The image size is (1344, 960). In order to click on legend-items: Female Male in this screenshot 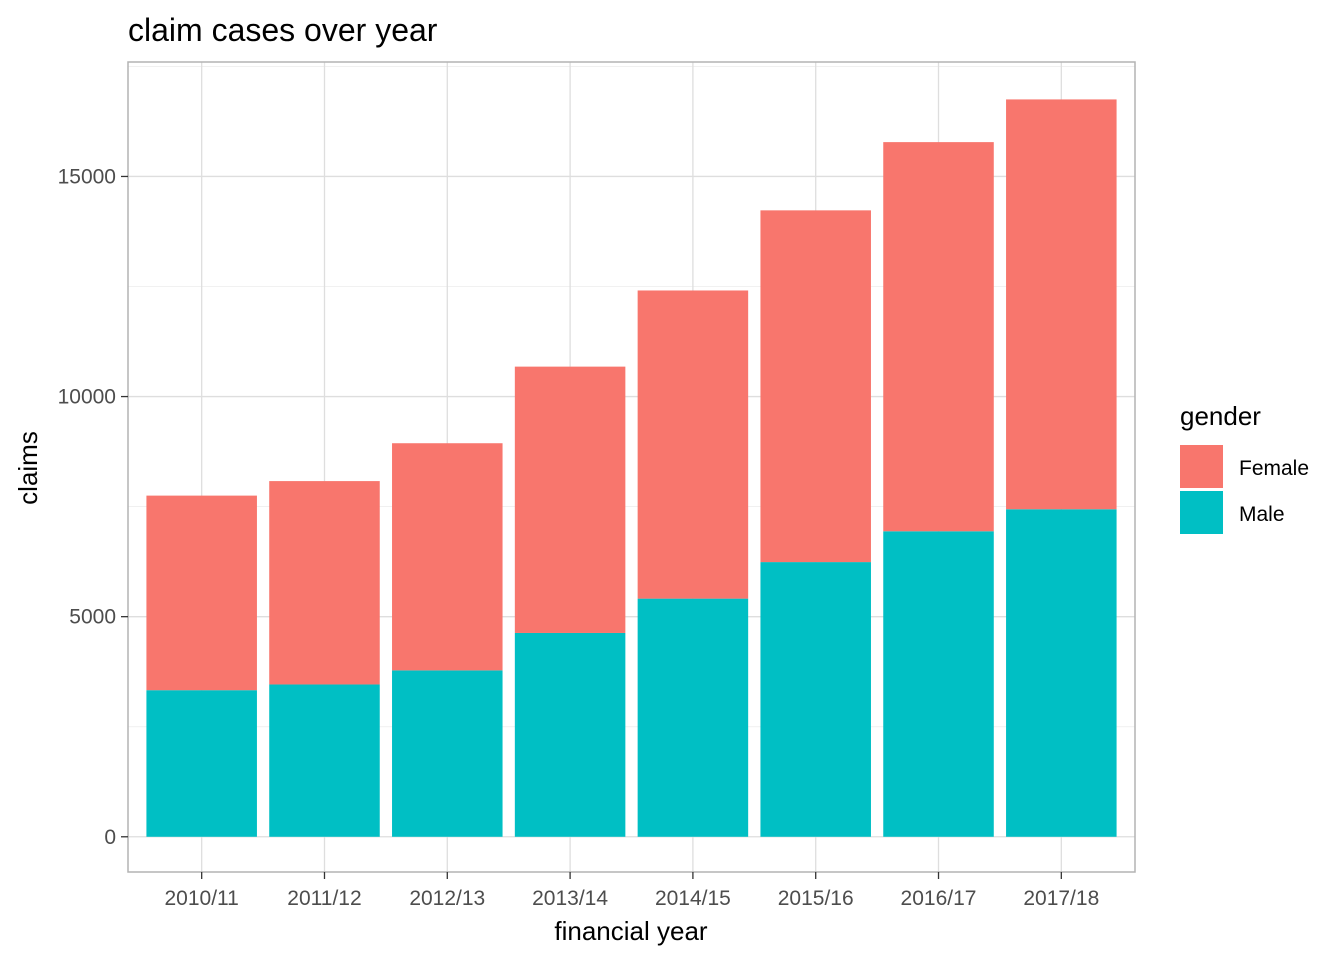, I will do `click(1244, 489)`.